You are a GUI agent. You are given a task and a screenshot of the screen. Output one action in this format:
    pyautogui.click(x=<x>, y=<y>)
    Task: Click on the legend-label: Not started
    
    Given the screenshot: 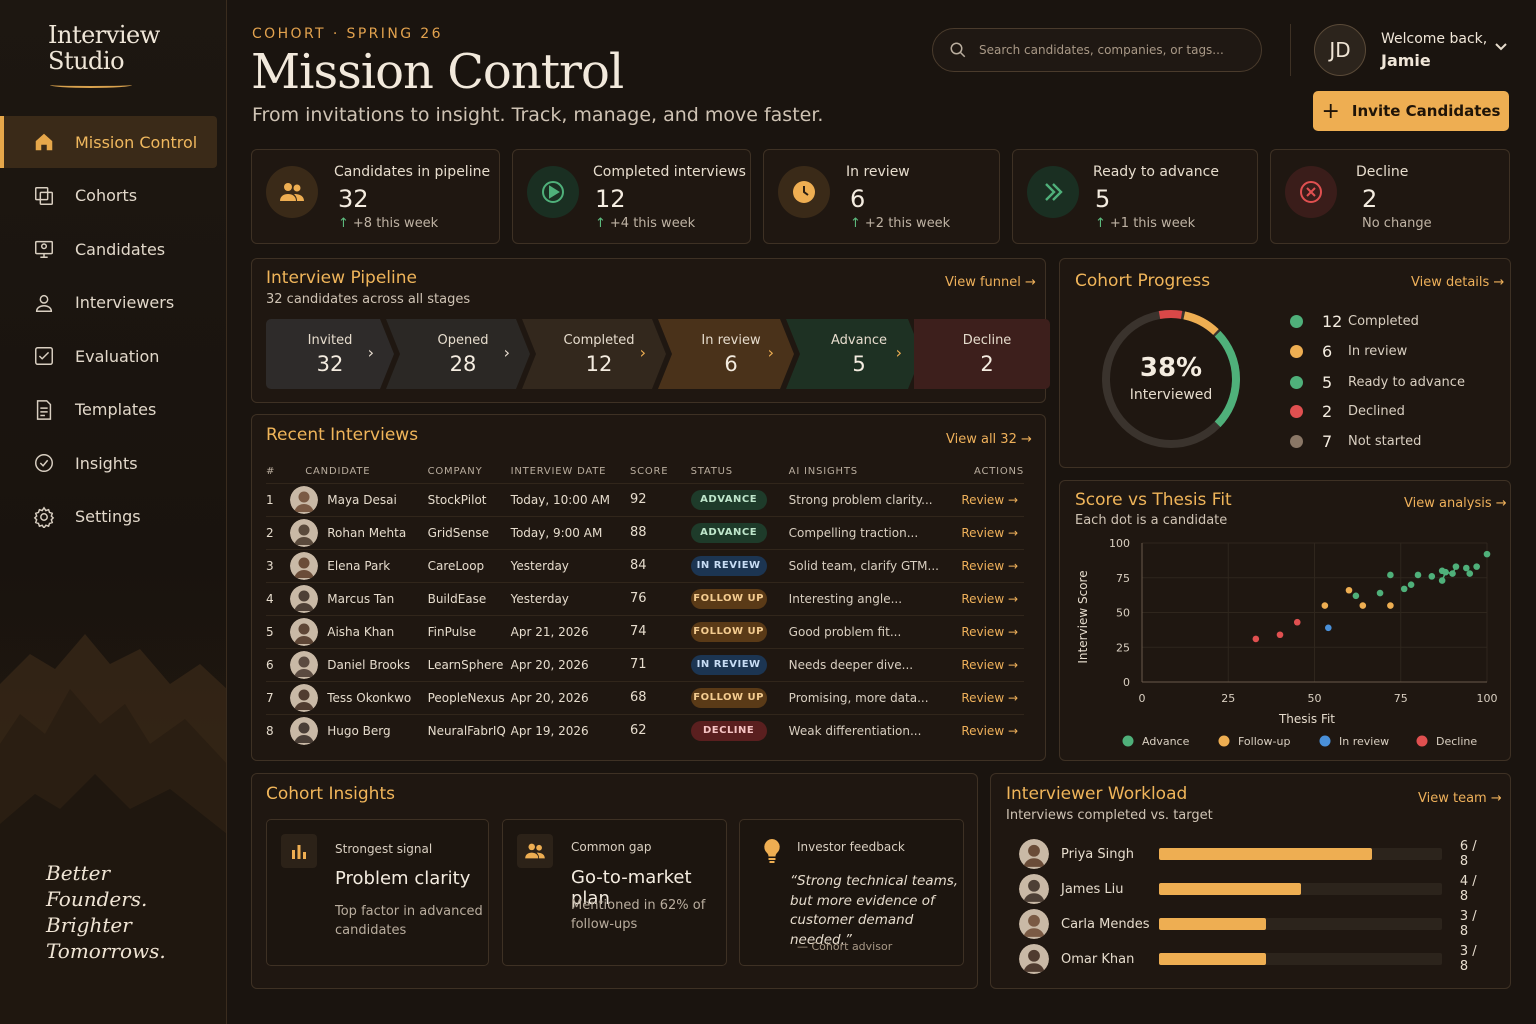 What is the action you would take?
    pyautogui.click(x=1385, y=441)
    